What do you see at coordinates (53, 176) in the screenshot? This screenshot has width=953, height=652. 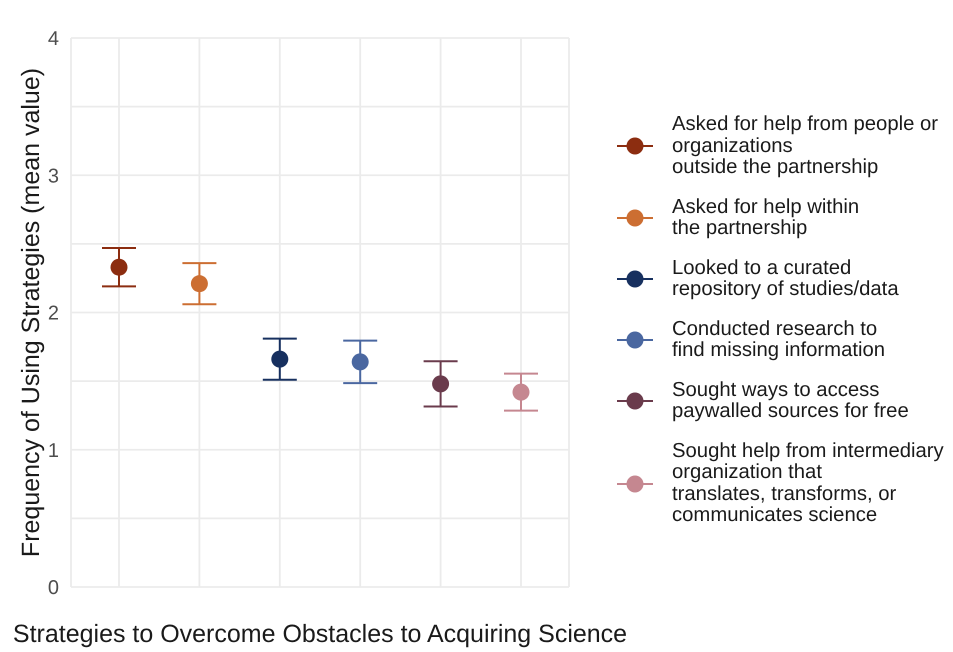 I see `y-tick-label: 3` at bounding box center [53, 176].